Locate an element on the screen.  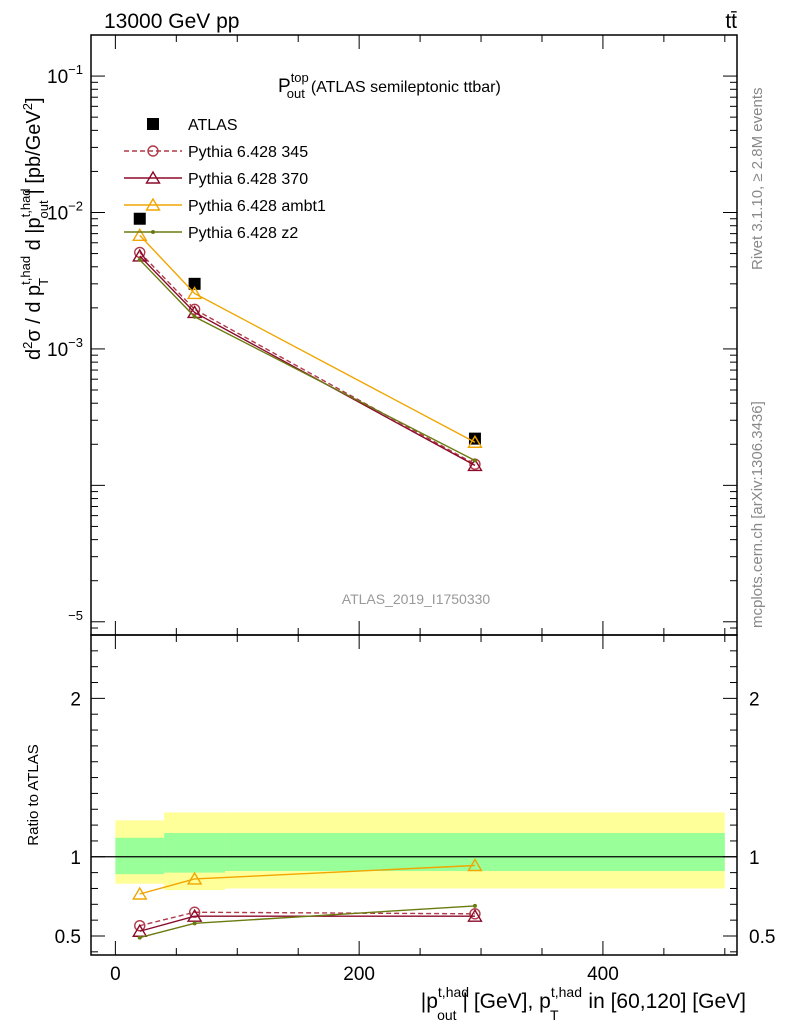
main-plot-content is located at coordinates (307, 342).